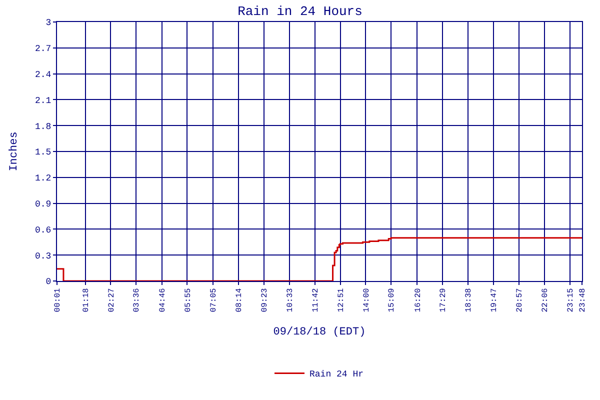 The image size is (600, 400). I want to click on x-axis-title: 09/18/18 (EDT), so click(319, 332).